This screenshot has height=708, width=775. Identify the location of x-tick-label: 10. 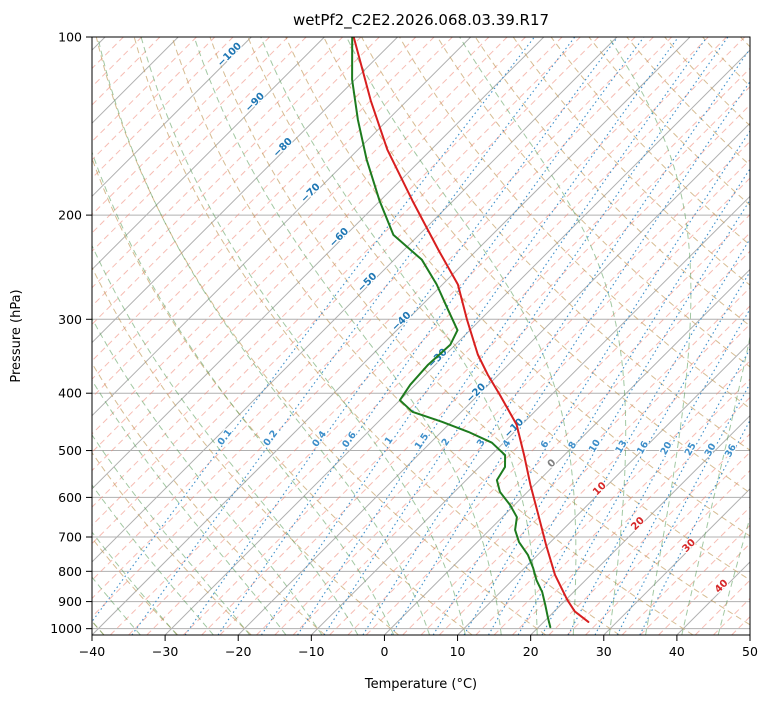
(458, 651).